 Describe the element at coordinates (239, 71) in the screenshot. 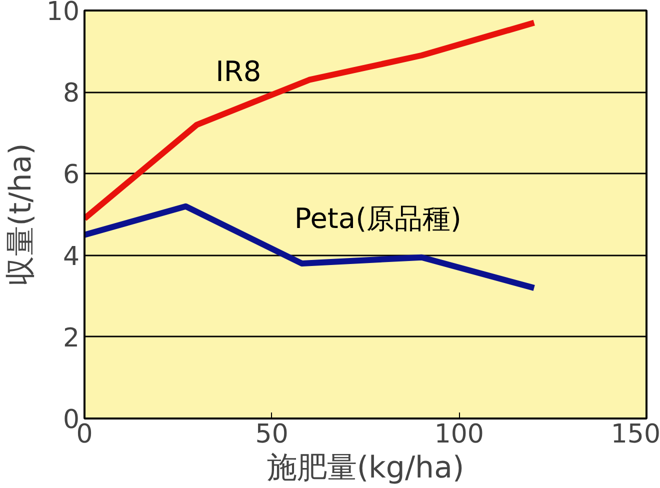

I see `series-label: IR8` at that location.